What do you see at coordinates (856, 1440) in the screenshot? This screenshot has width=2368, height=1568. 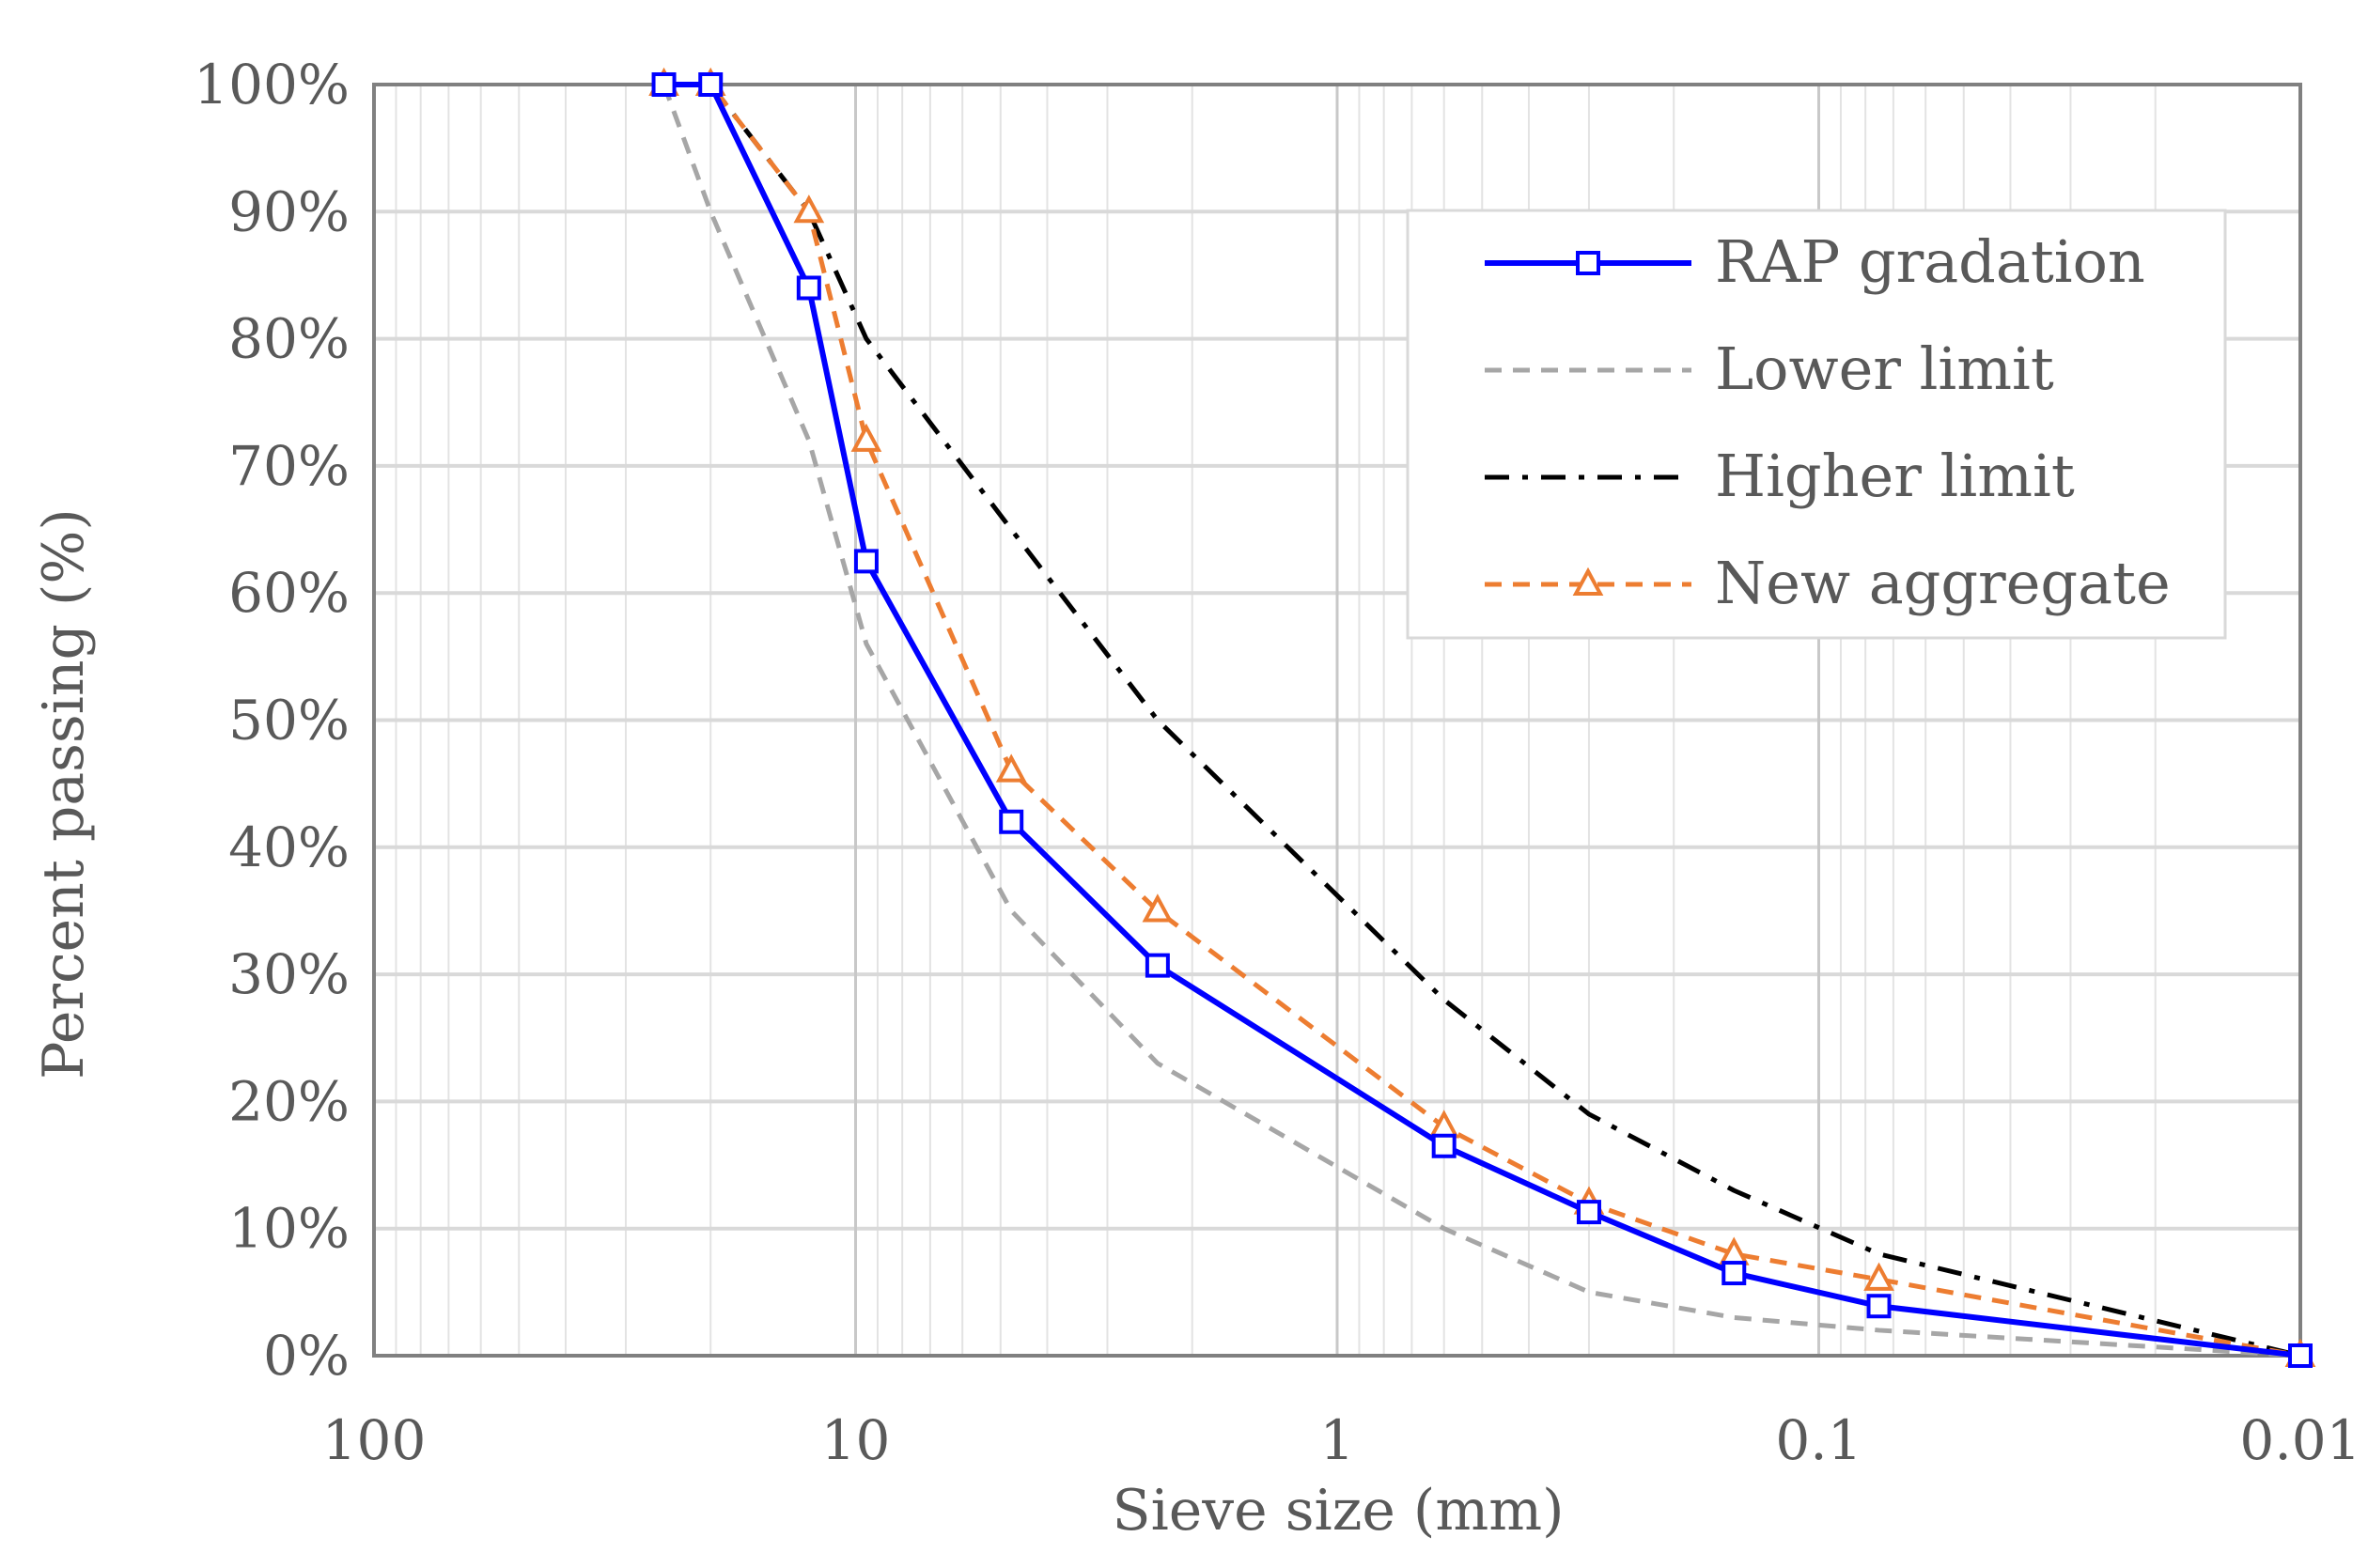 I see `x-tick-label: 10` at bounding box center [856, 1440].